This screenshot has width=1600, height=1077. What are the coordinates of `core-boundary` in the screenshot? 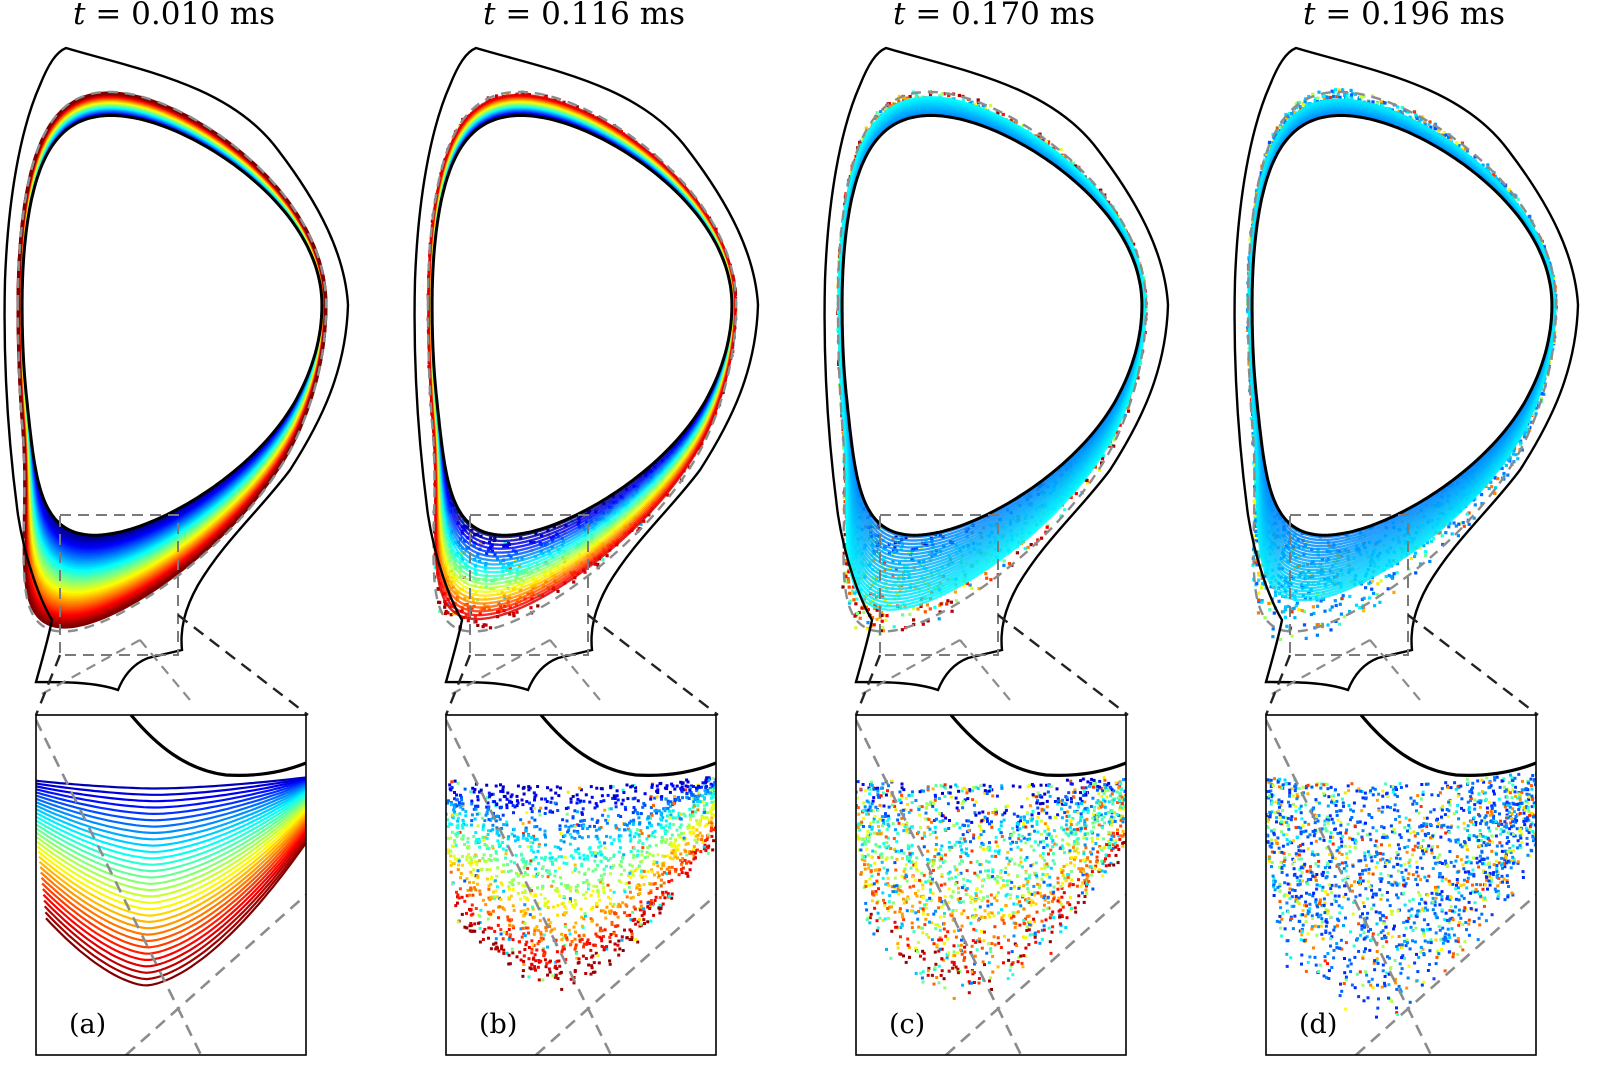 It's located at (627, 746).